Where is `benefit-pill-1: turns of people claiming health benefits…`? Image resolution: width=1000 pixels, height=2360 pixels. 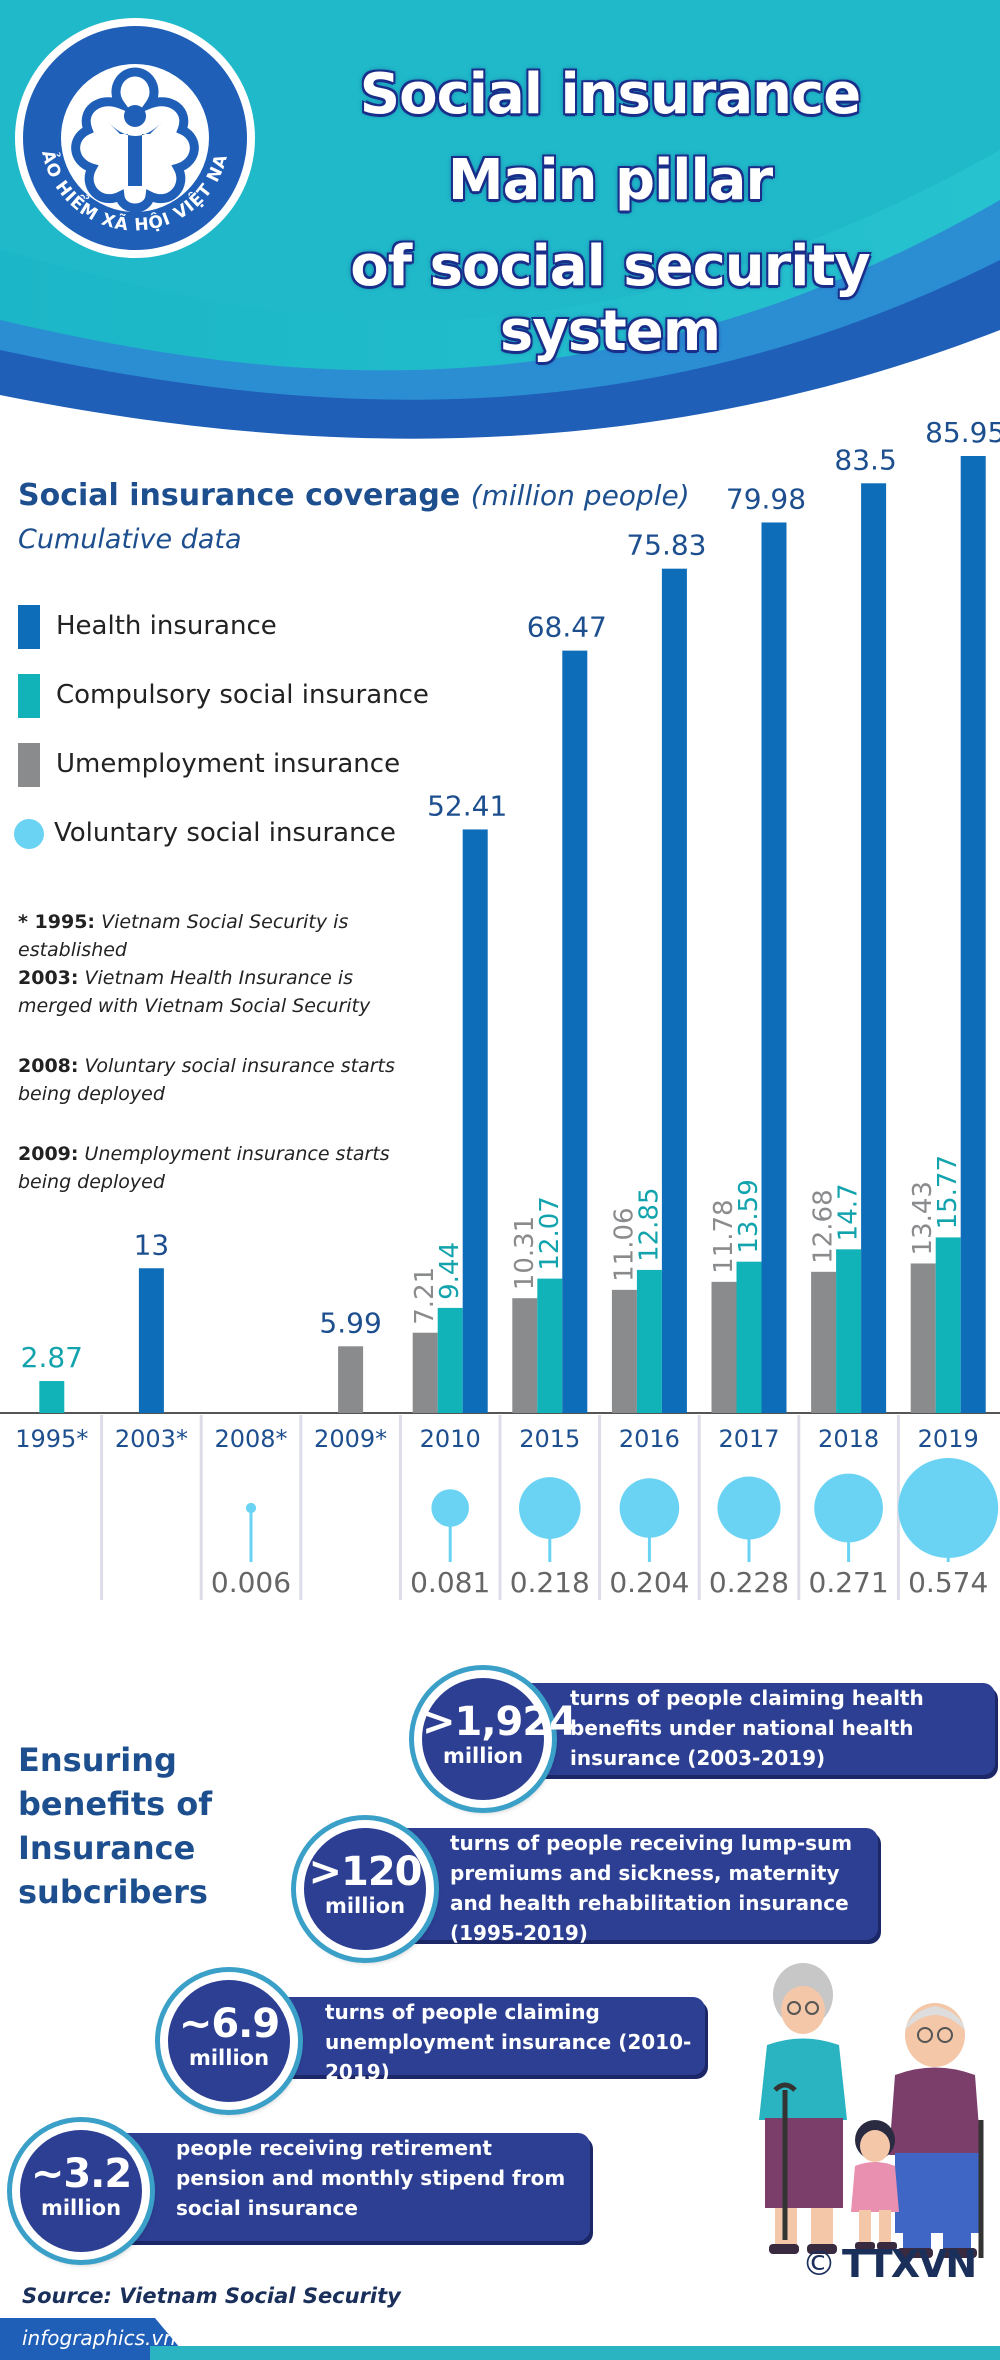 benefit-pill-1: turns of people claiming health benefits… is located at coordinates (742, 1729).